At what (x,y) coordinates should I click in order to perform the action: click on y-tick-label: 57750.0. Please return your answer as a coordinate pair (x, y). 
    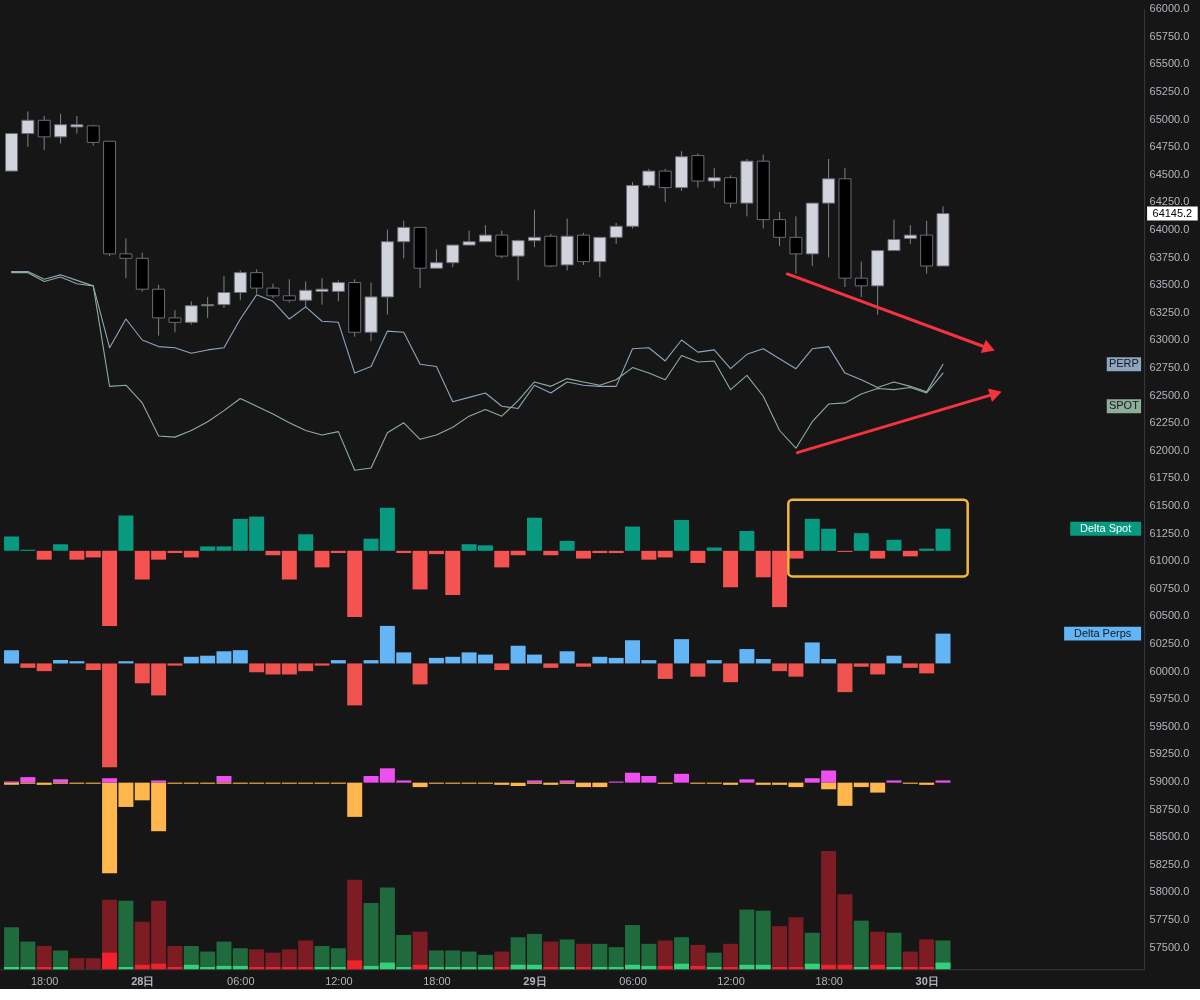
    Looking at the image, I should click on (1169, 919).